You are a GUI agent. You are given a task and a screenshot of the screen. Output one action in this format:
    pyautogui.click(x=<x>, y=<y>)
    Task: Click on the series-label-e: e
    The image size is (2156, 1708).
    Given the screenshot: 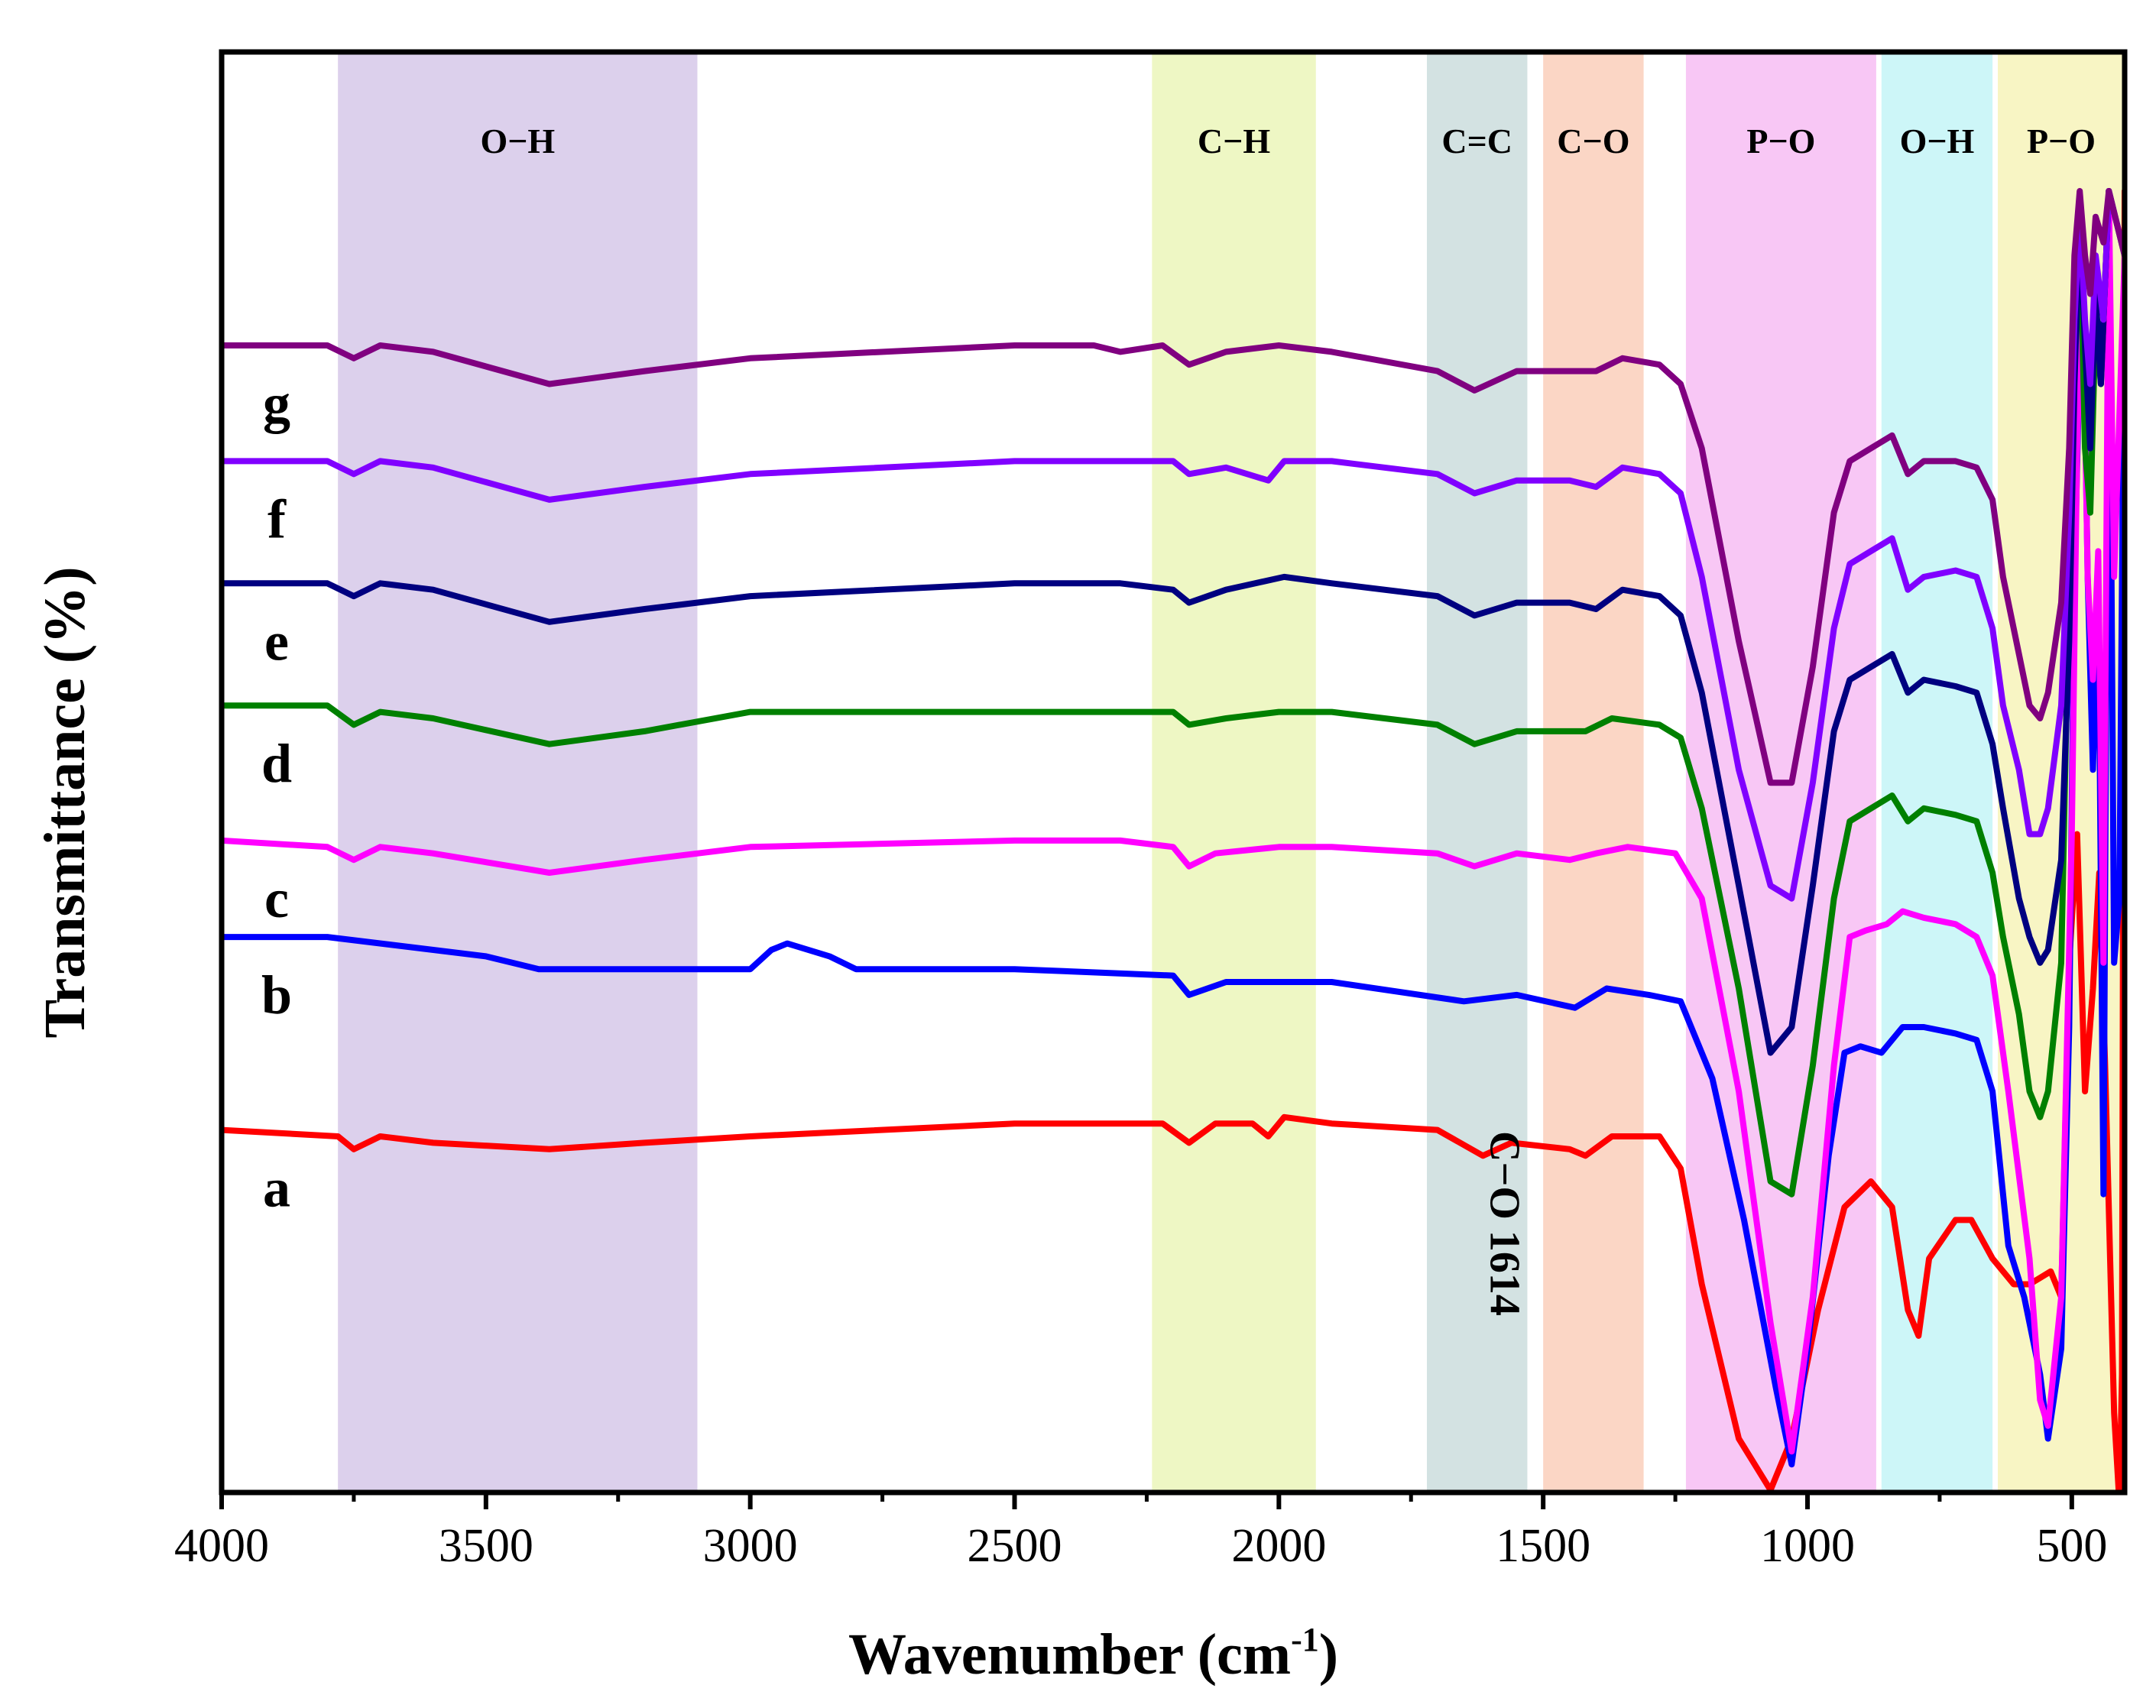 What is the action you would take?
    pyautogui.click(x=276, y=641)
    